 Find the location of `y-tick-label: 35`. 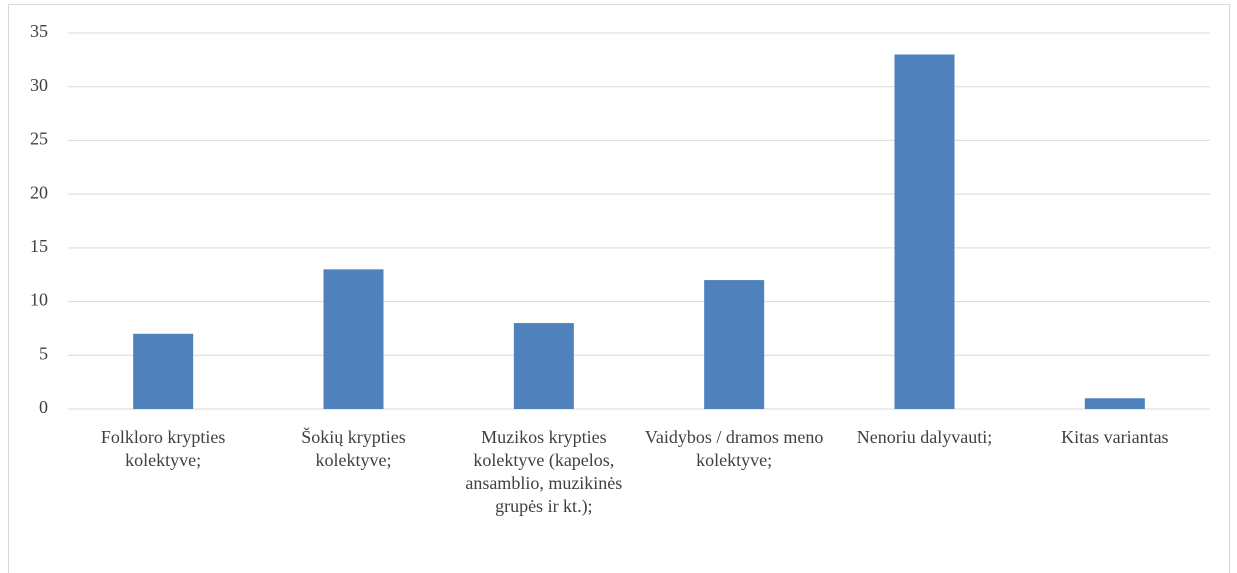

y-tick-label: 35 is located at coordinates (39, 31).